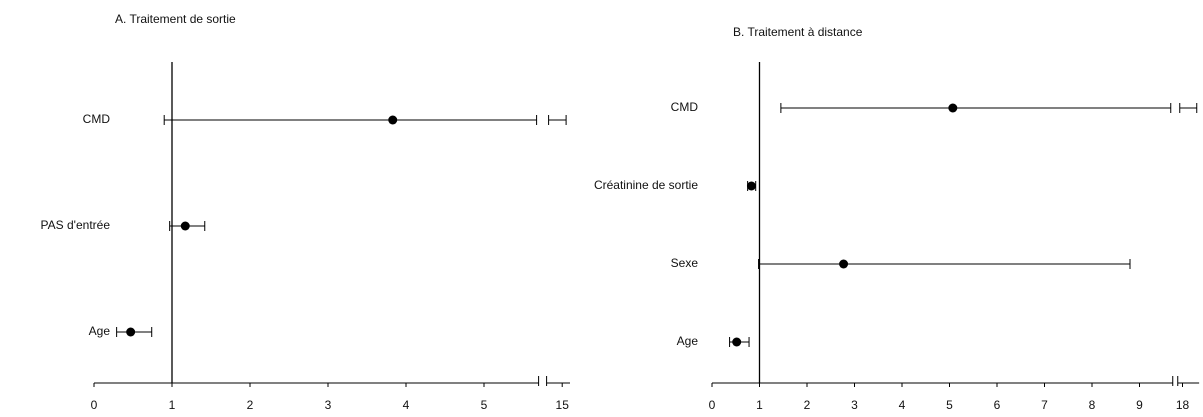  Describe the element at coordinates (997, 405) in the screenshot. I see `x-tick-label: 6` at that location.